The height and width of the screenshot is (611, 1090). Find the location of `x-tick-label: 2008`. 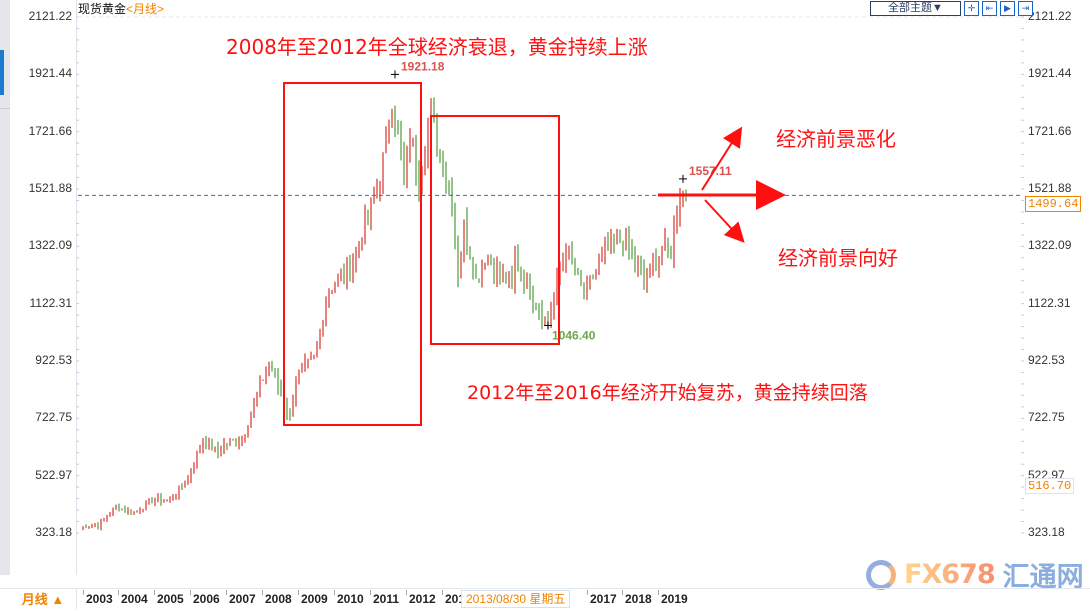

x-tick-label: 2008 is located at coordinates (277, 598).